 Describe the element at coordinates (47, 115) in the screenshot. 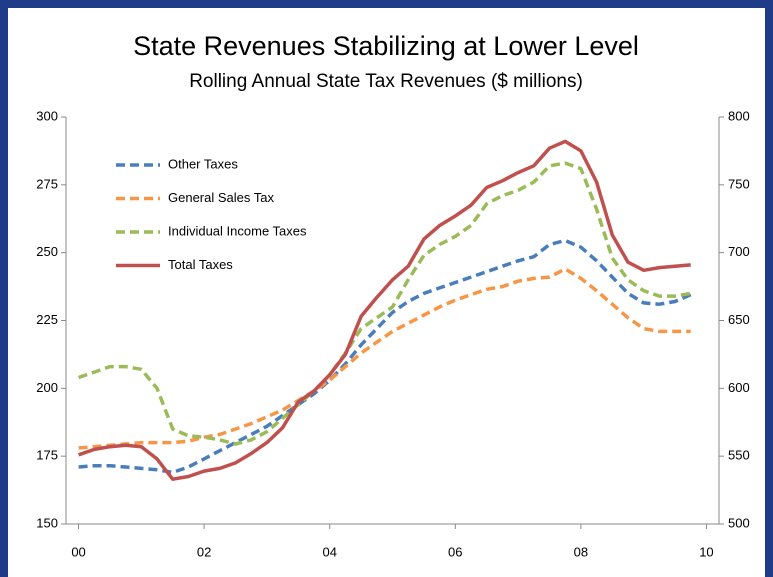

I see `y-tick-label: 300` at that location.